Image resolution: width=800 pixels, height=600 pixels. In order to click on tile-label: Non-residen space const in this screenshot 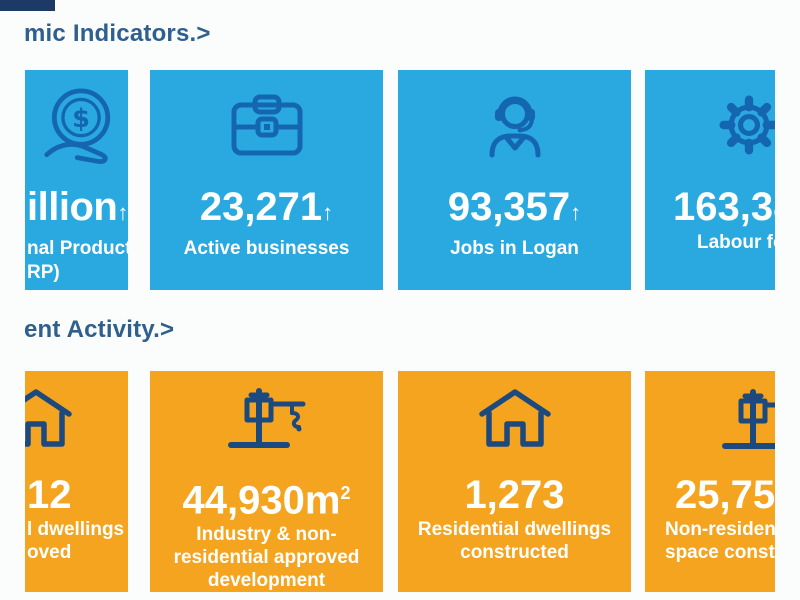, I will do `click(720, 541)`.